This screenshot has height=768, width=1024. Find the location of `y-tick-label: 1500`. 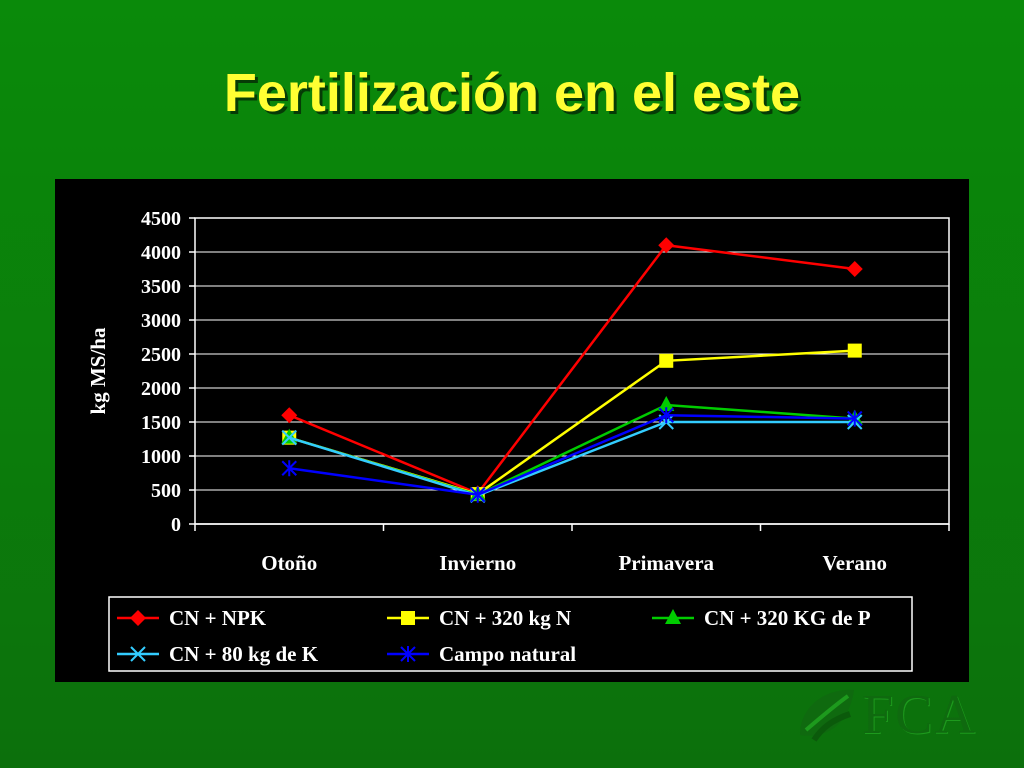

y-tick-label: 1500 is located at coordinates (161, 423).